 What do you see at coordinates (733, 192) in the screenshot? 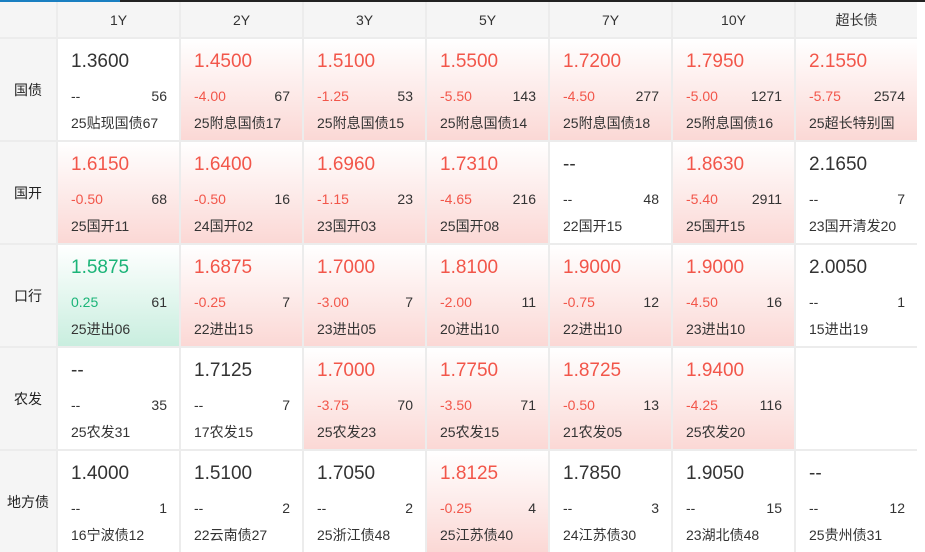
I see `yield-cell: 1.8630 -5.40 2911 25国开15` at bounding box center [733, 192].